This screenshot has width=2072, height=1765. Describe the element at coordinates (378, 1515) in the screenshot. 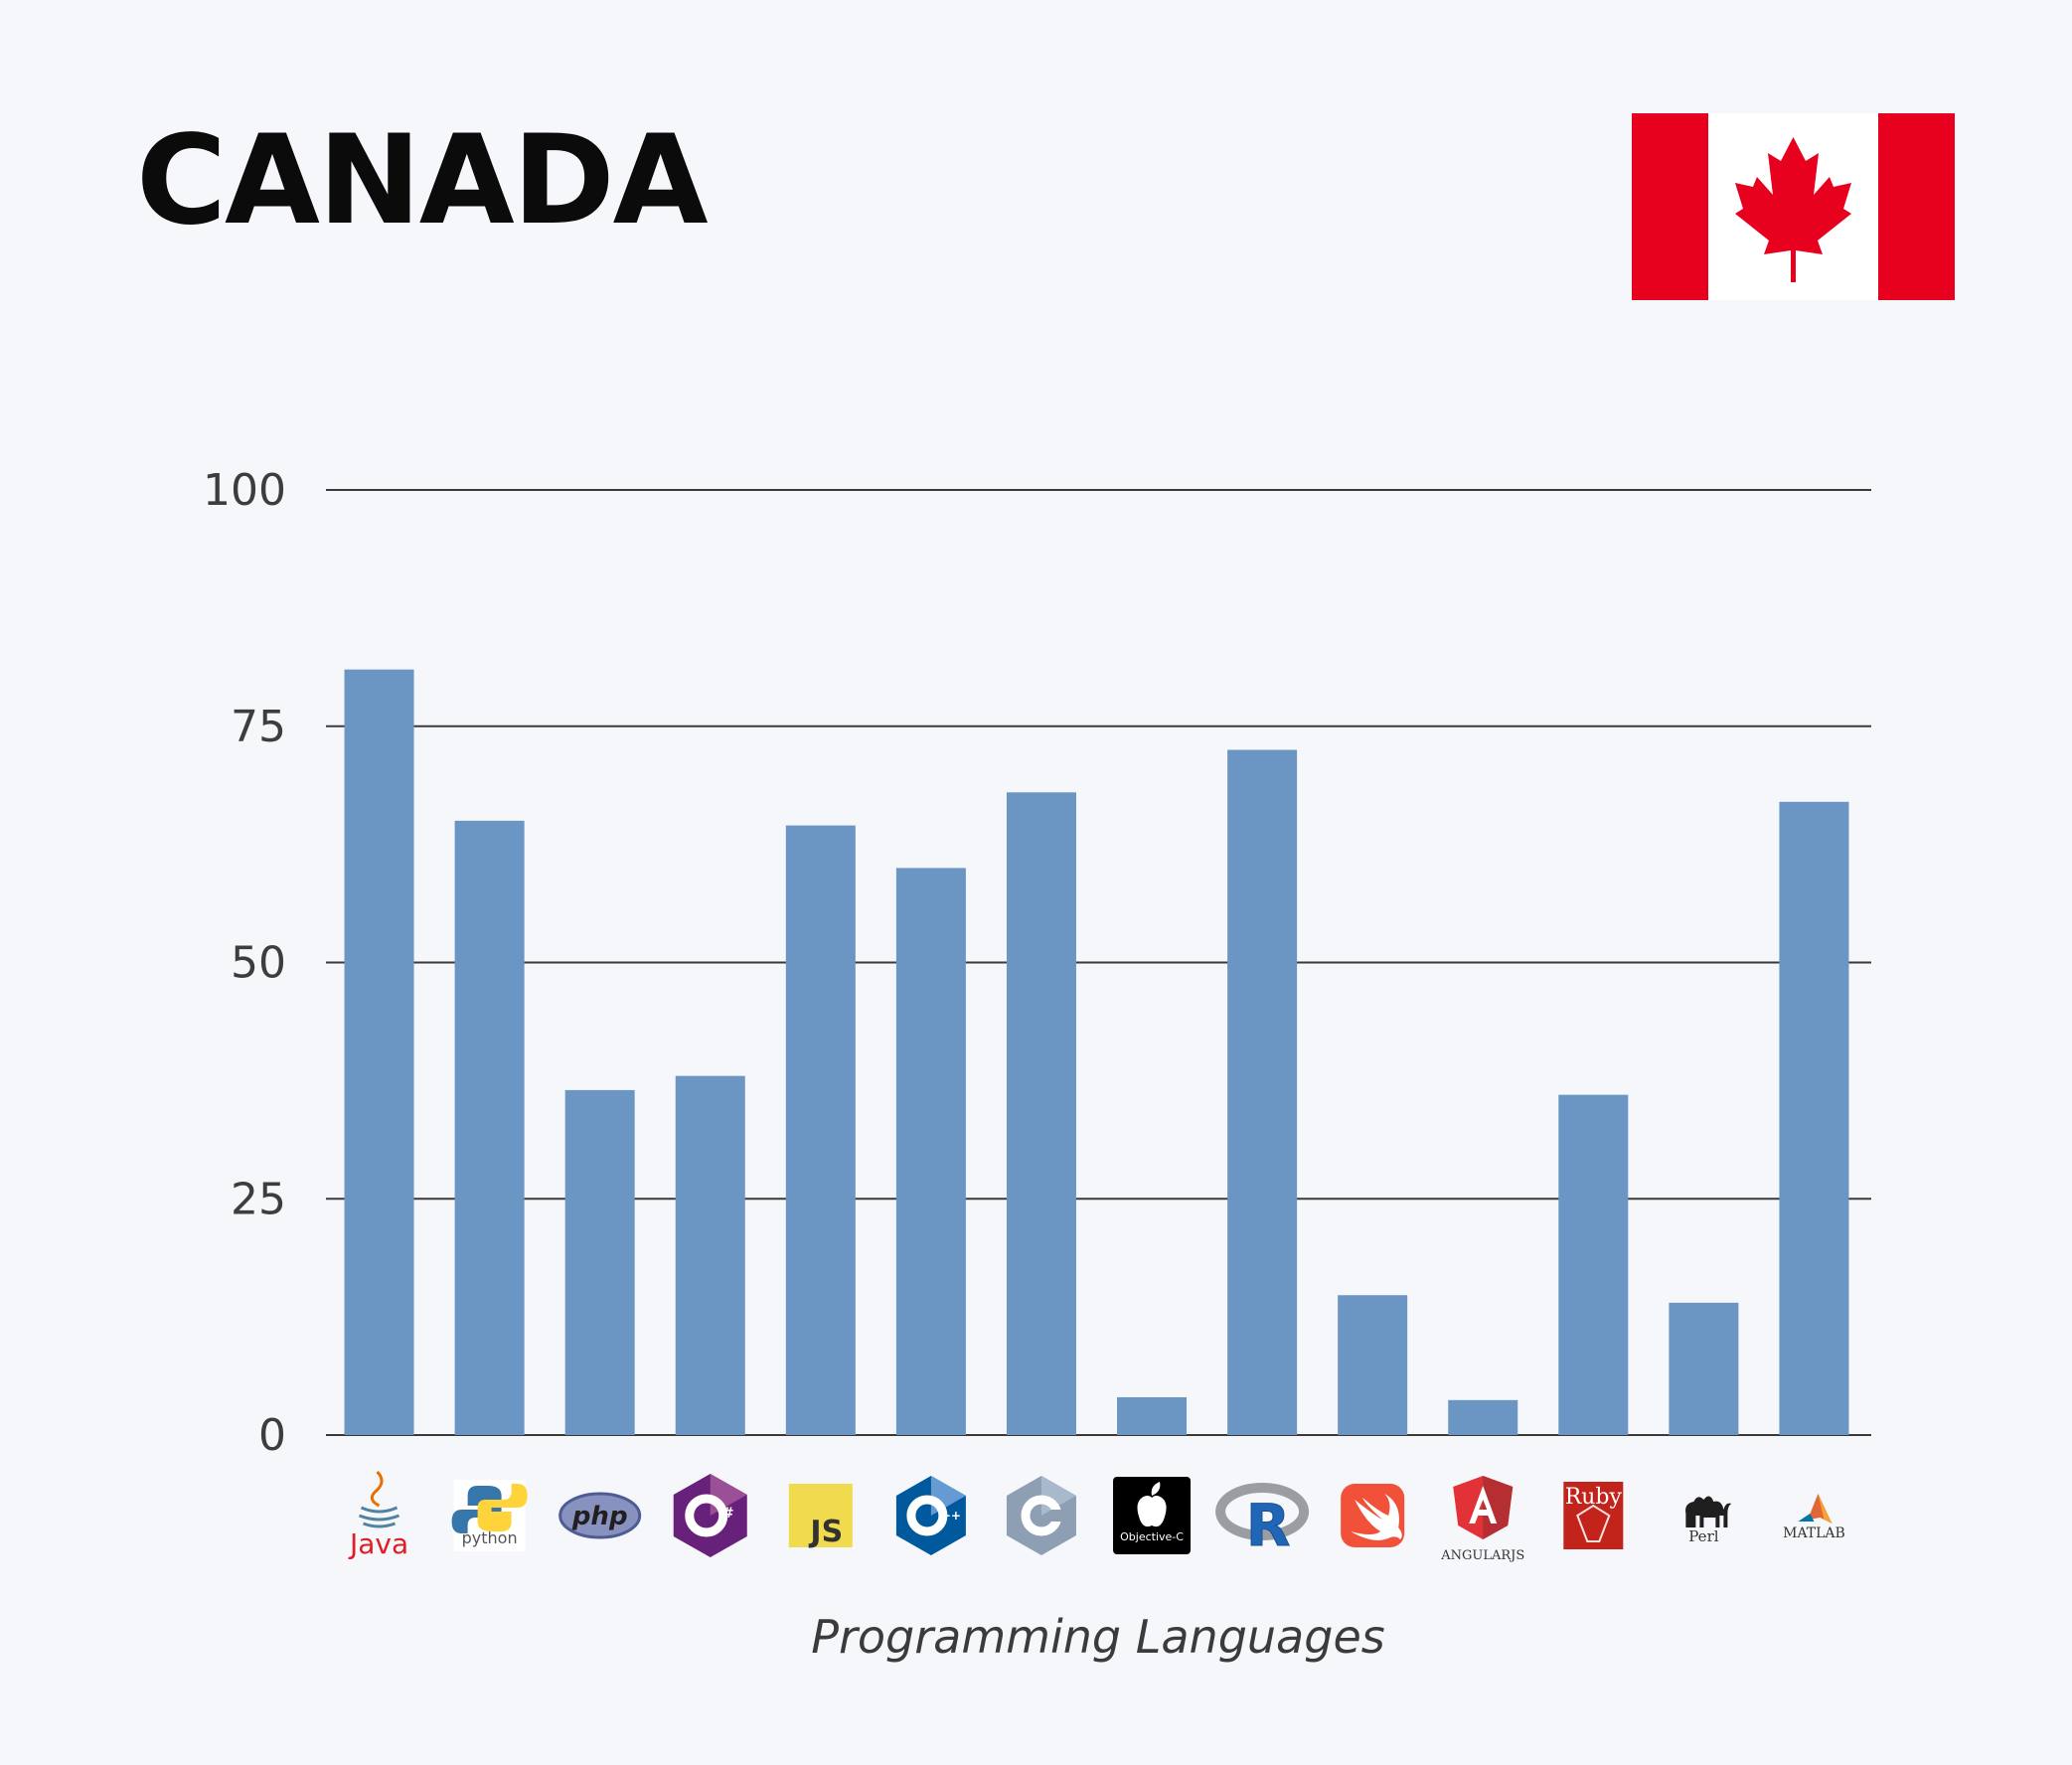

I see `java-icon: Java` at that location.